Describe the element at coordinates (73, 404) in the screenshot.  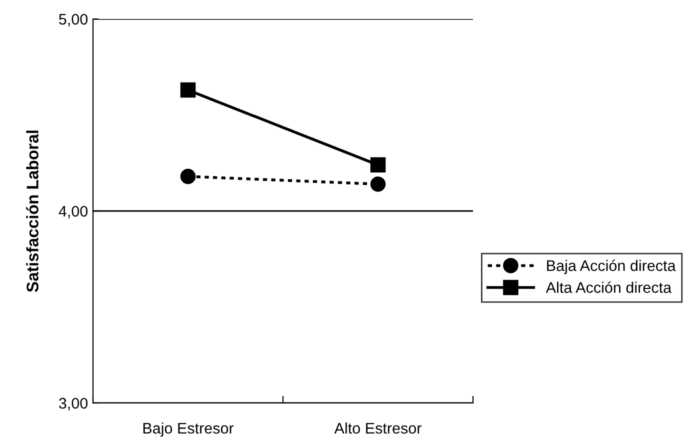
I see `y-tick-label: 3,00` at that location.